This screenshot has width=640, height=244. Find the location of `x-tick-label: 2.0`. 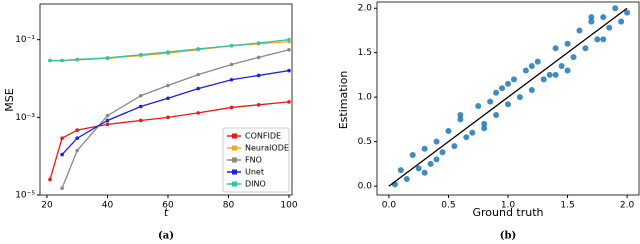

x-tick-label: 2.0 is located at coordinates (627, 206).